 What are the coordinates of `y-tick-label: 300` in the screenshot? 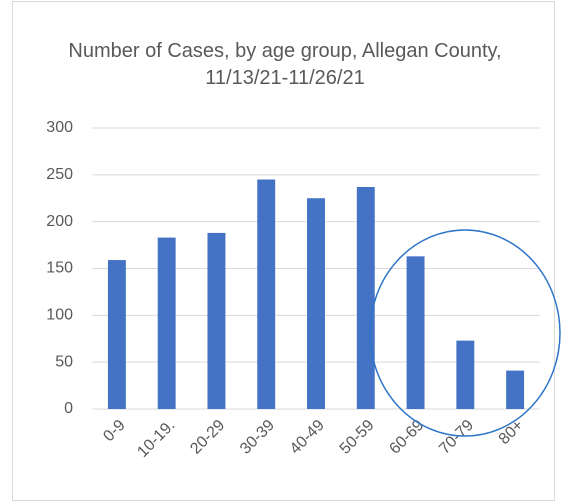 It's located at (59, 127).